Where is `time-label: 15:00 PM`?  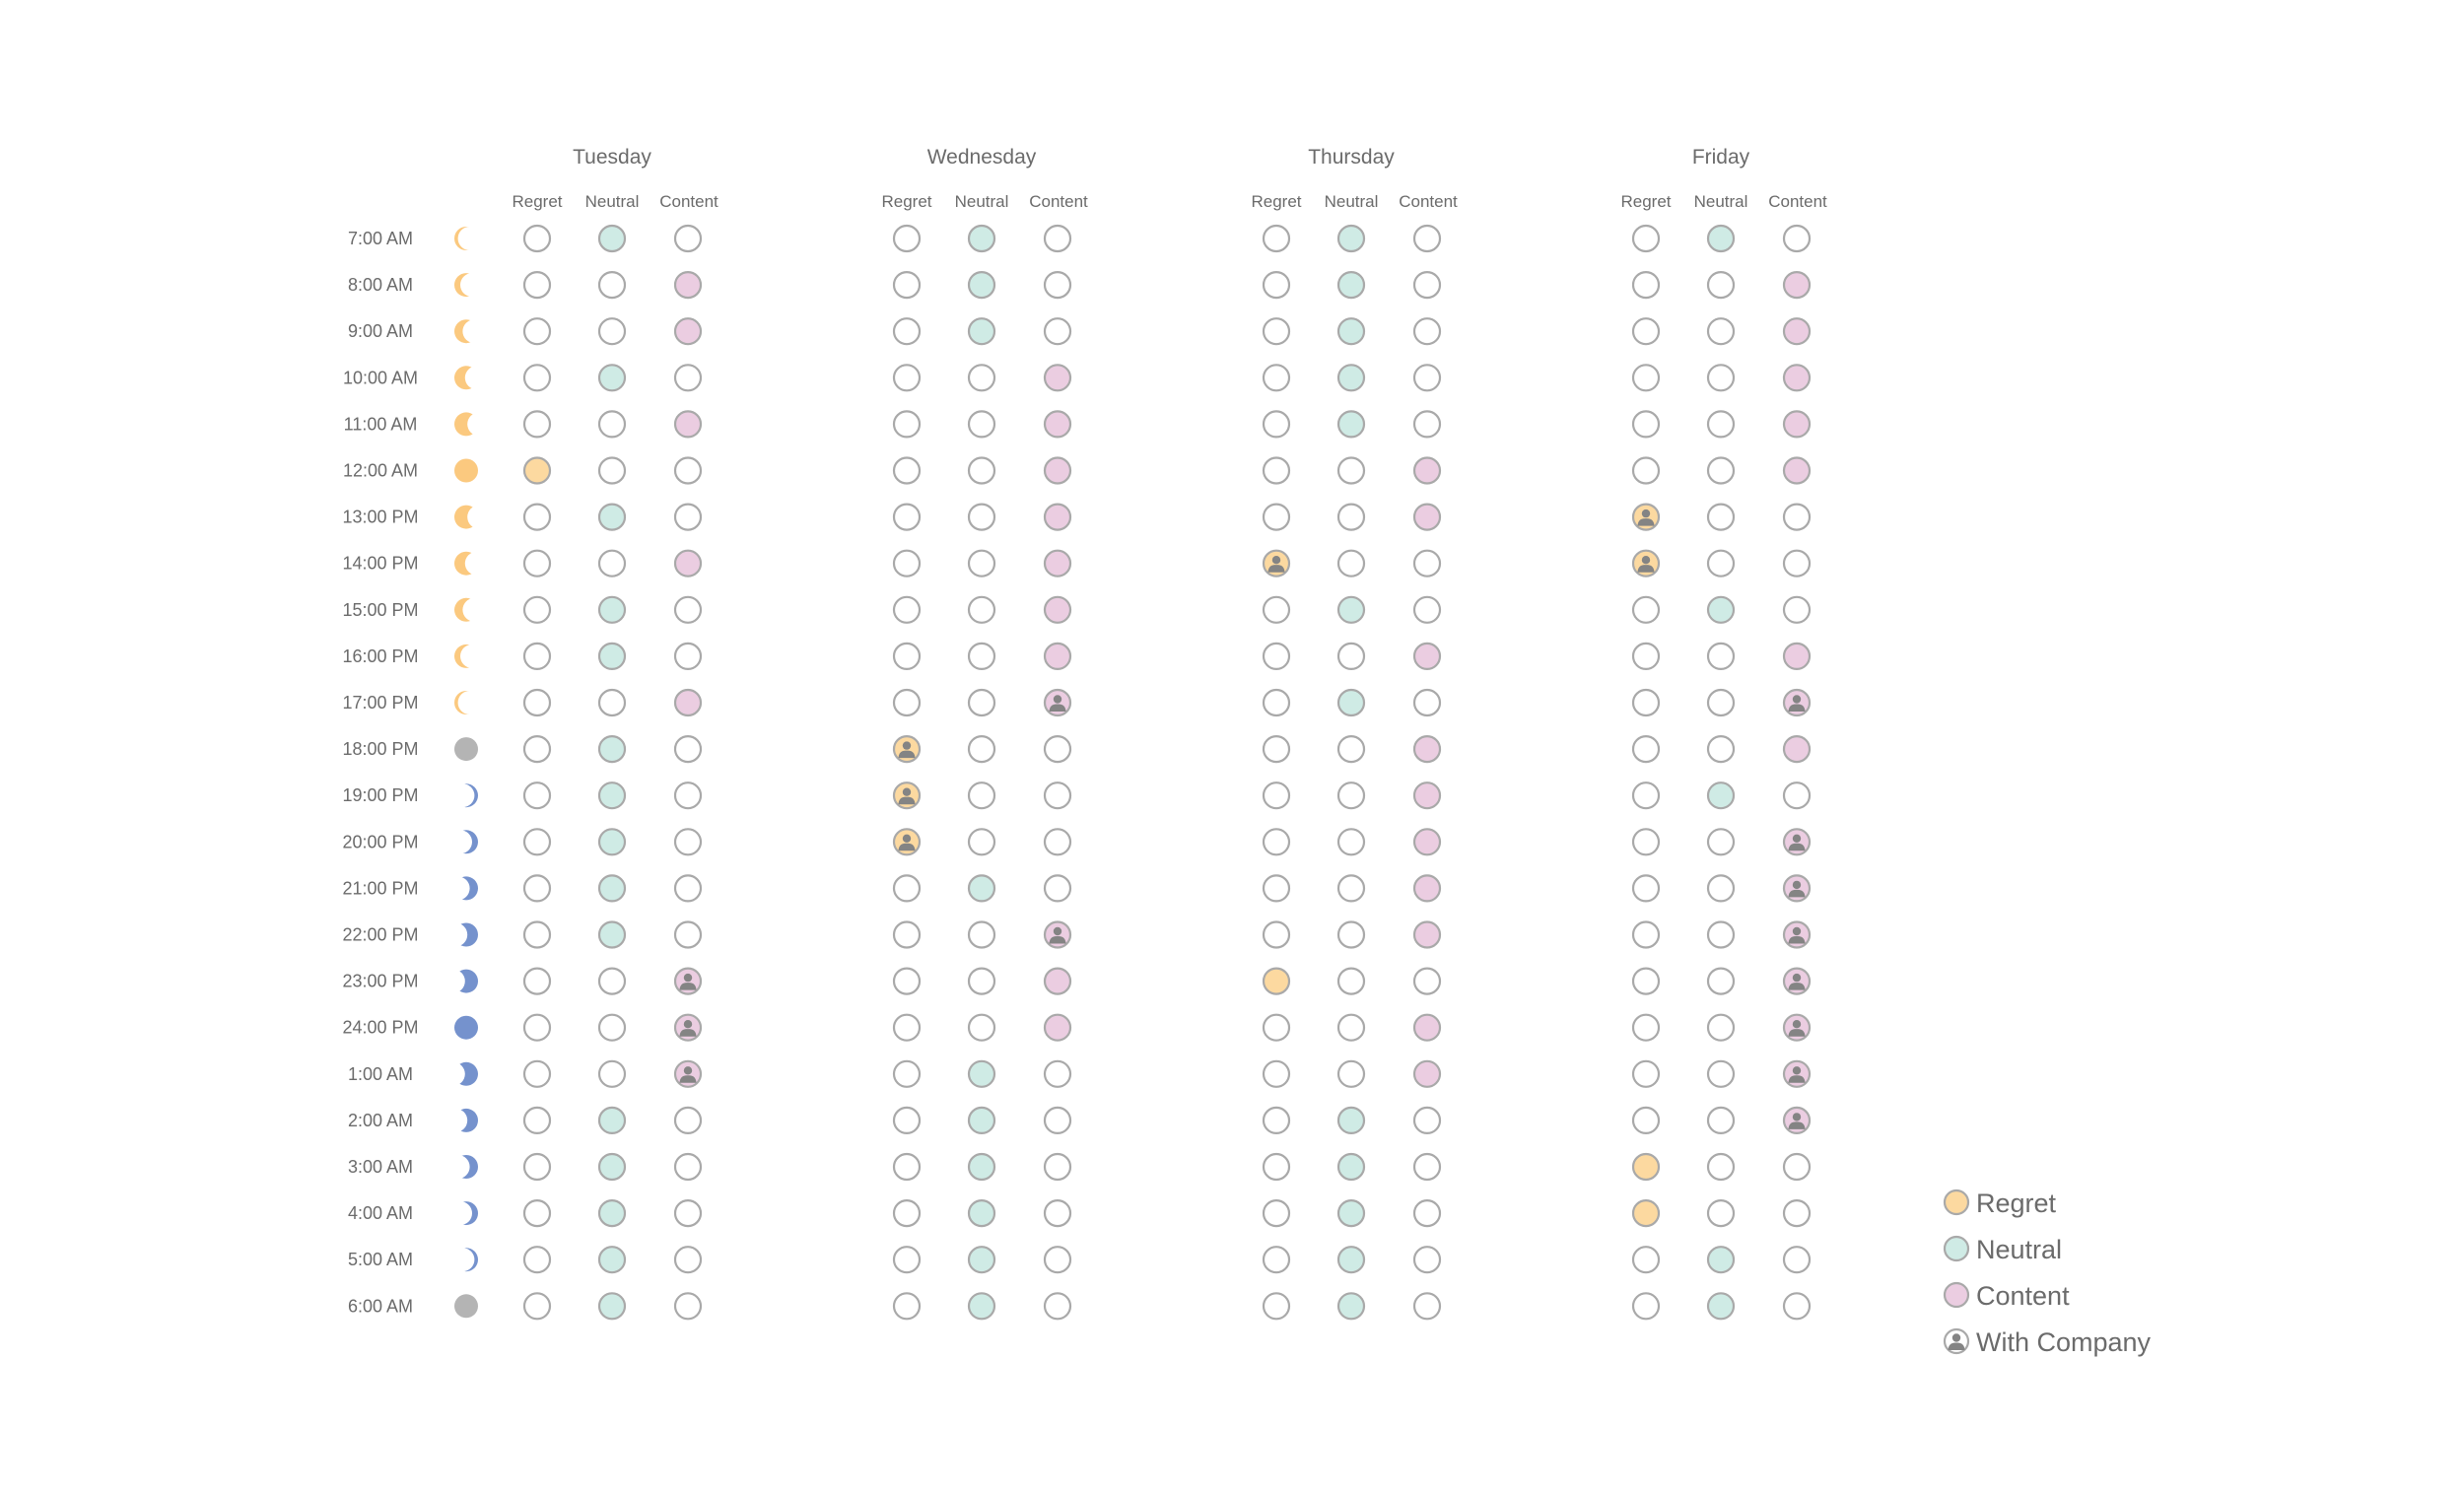 time-label: 15:00 PM is located at coordinates (380, 610).